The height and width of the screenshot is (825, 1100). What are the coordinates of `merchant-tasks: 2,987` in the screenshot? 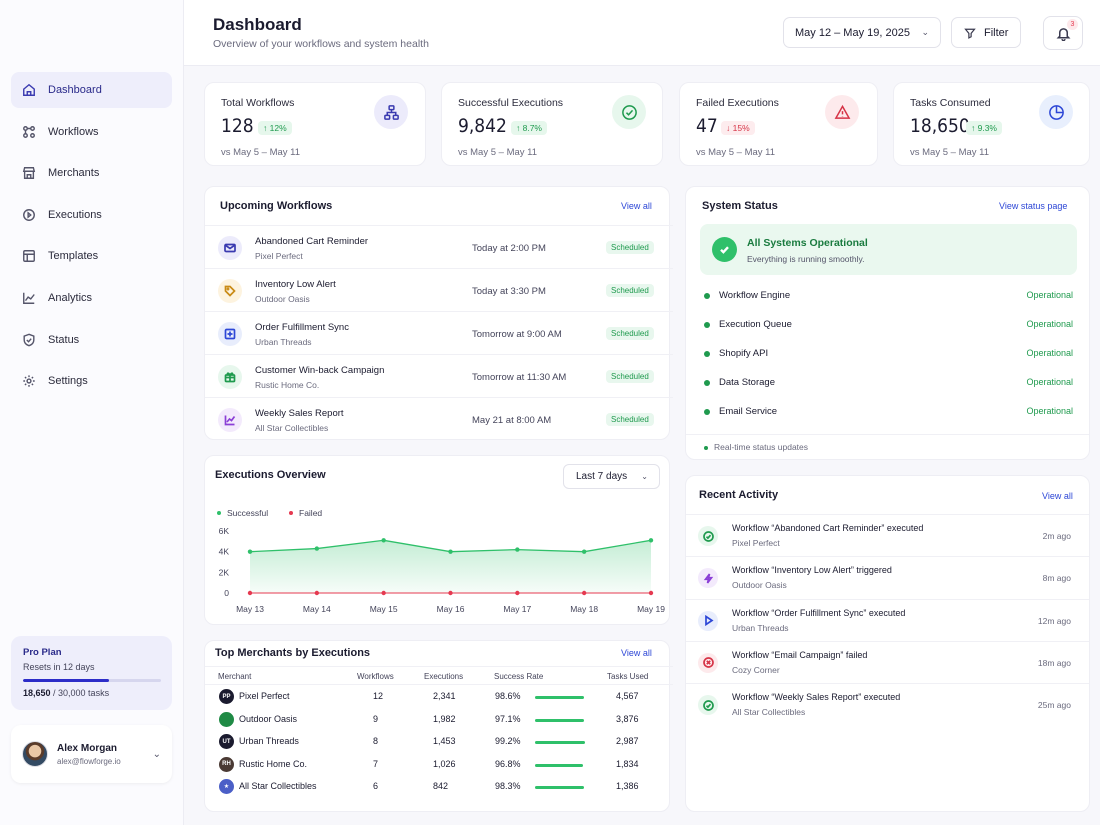 It's located at (627, 741).